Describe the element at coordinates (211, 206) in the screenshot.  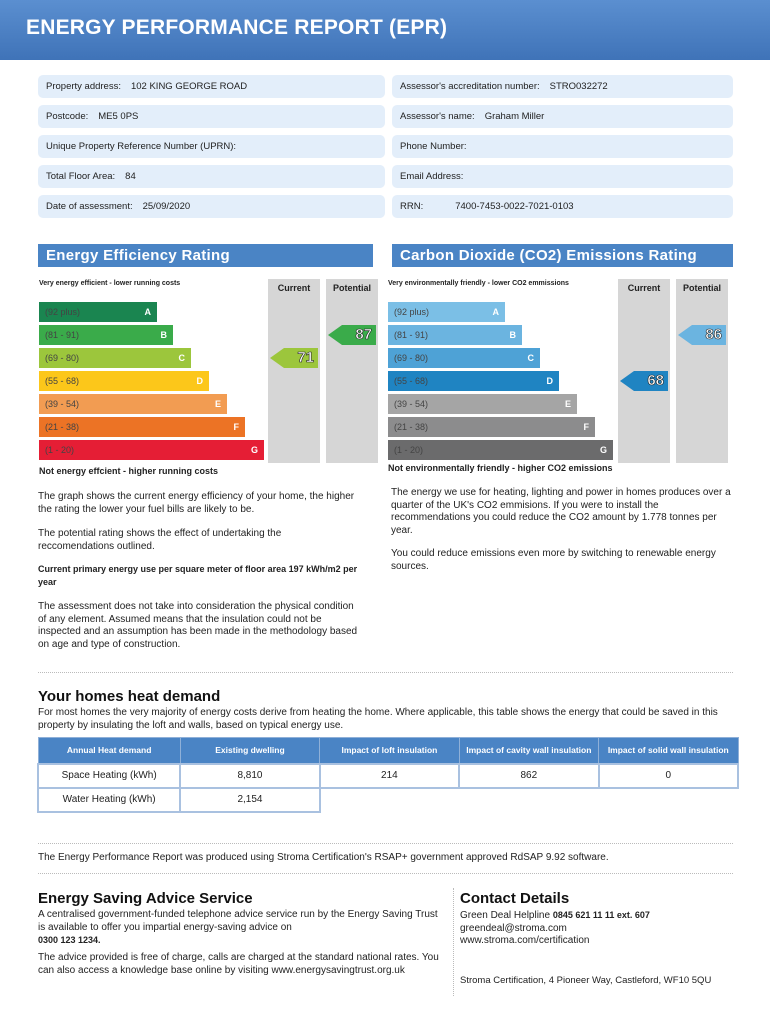
I see `info-field: Date of assessment: 25/09/2020` at that location.